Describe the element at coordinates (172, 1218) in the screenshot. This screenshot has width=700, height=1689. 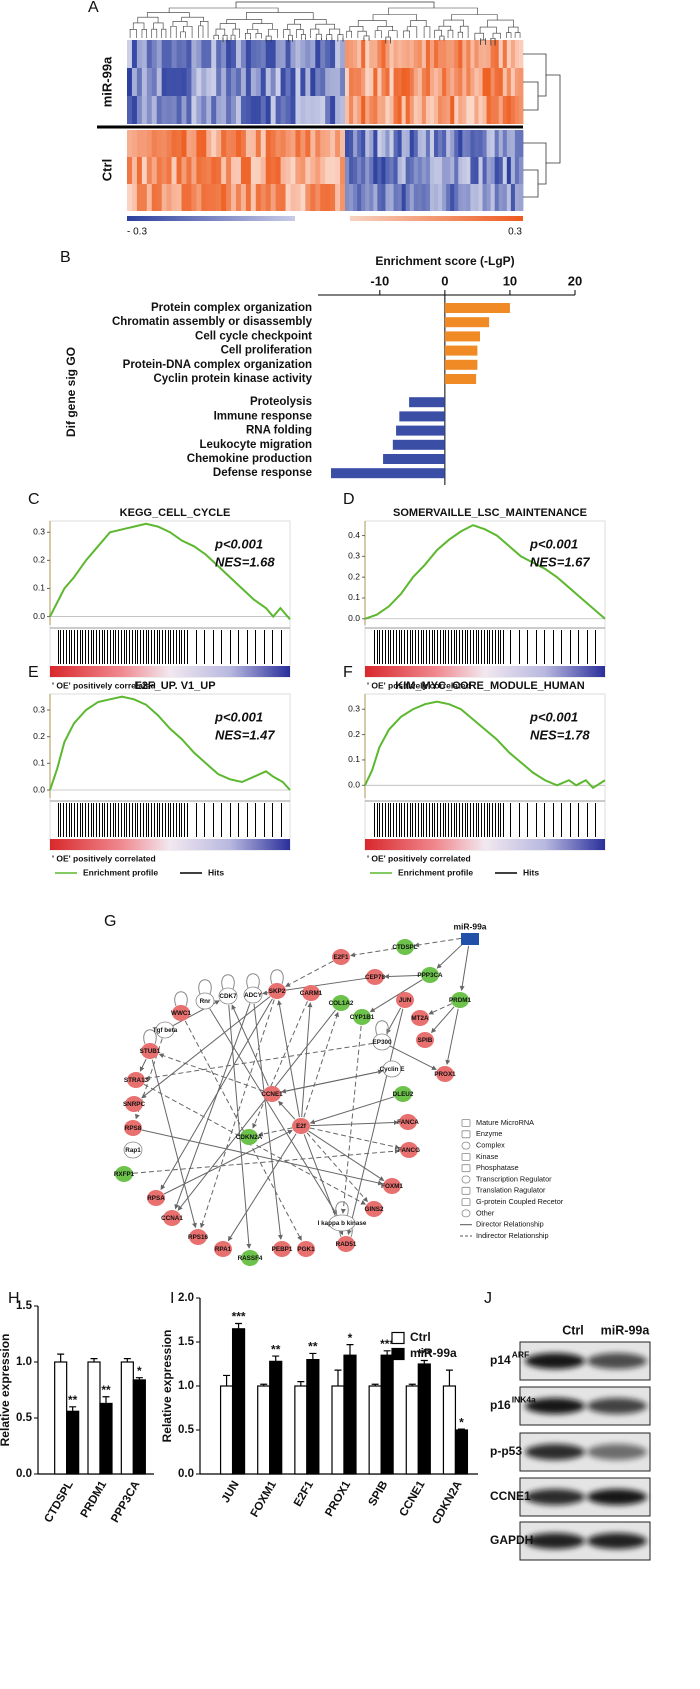
I see `node-label: CCNA1` at that location.